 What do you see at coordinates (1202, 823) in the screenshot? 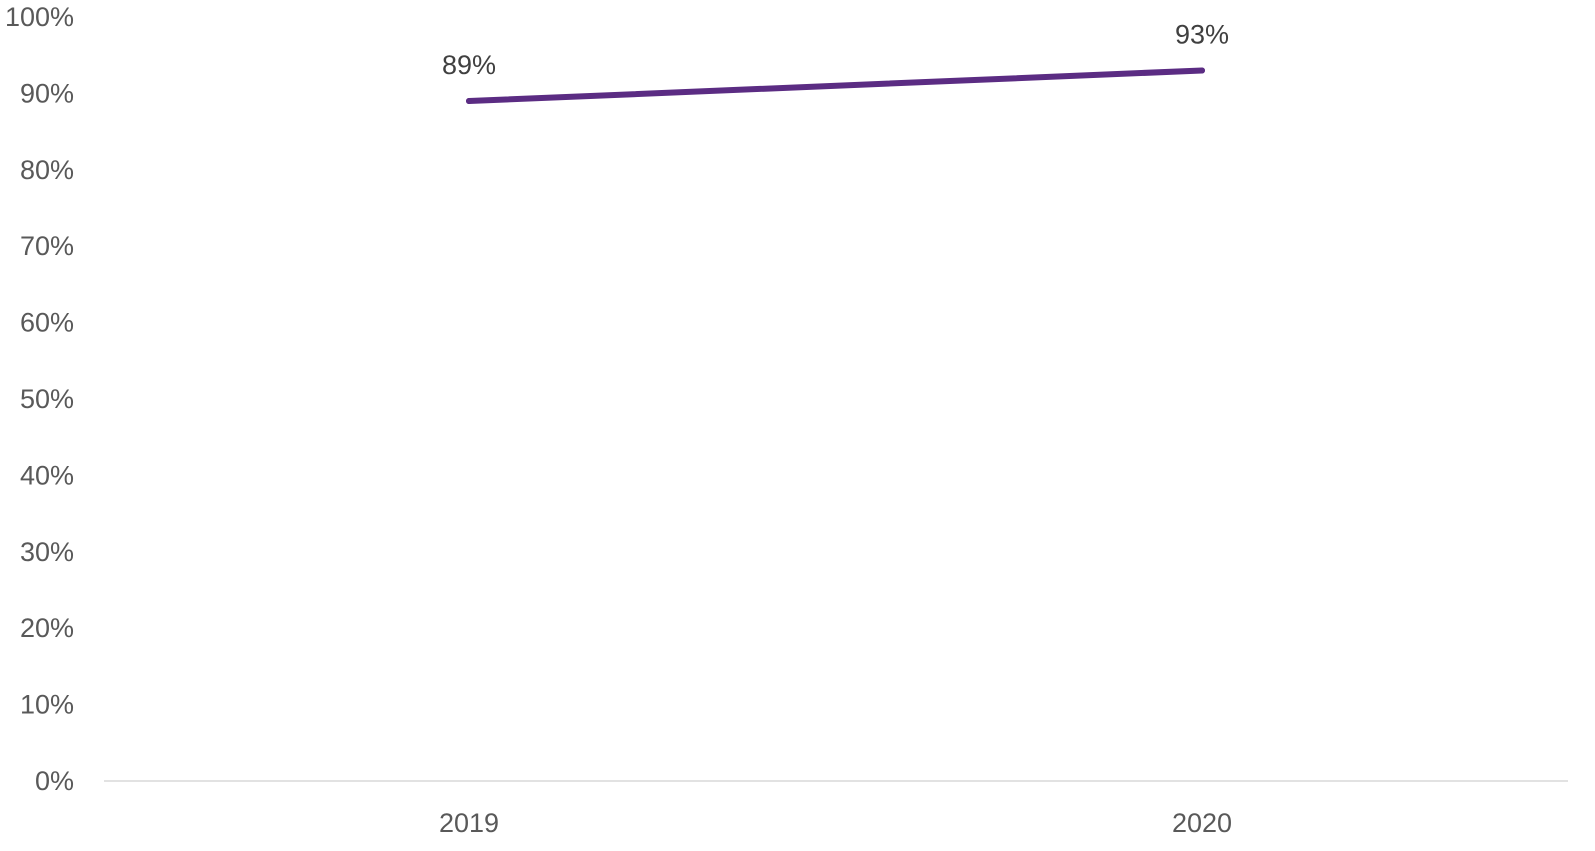
I see `x-tick-label: 2020` at bounding box center [1202, 823].